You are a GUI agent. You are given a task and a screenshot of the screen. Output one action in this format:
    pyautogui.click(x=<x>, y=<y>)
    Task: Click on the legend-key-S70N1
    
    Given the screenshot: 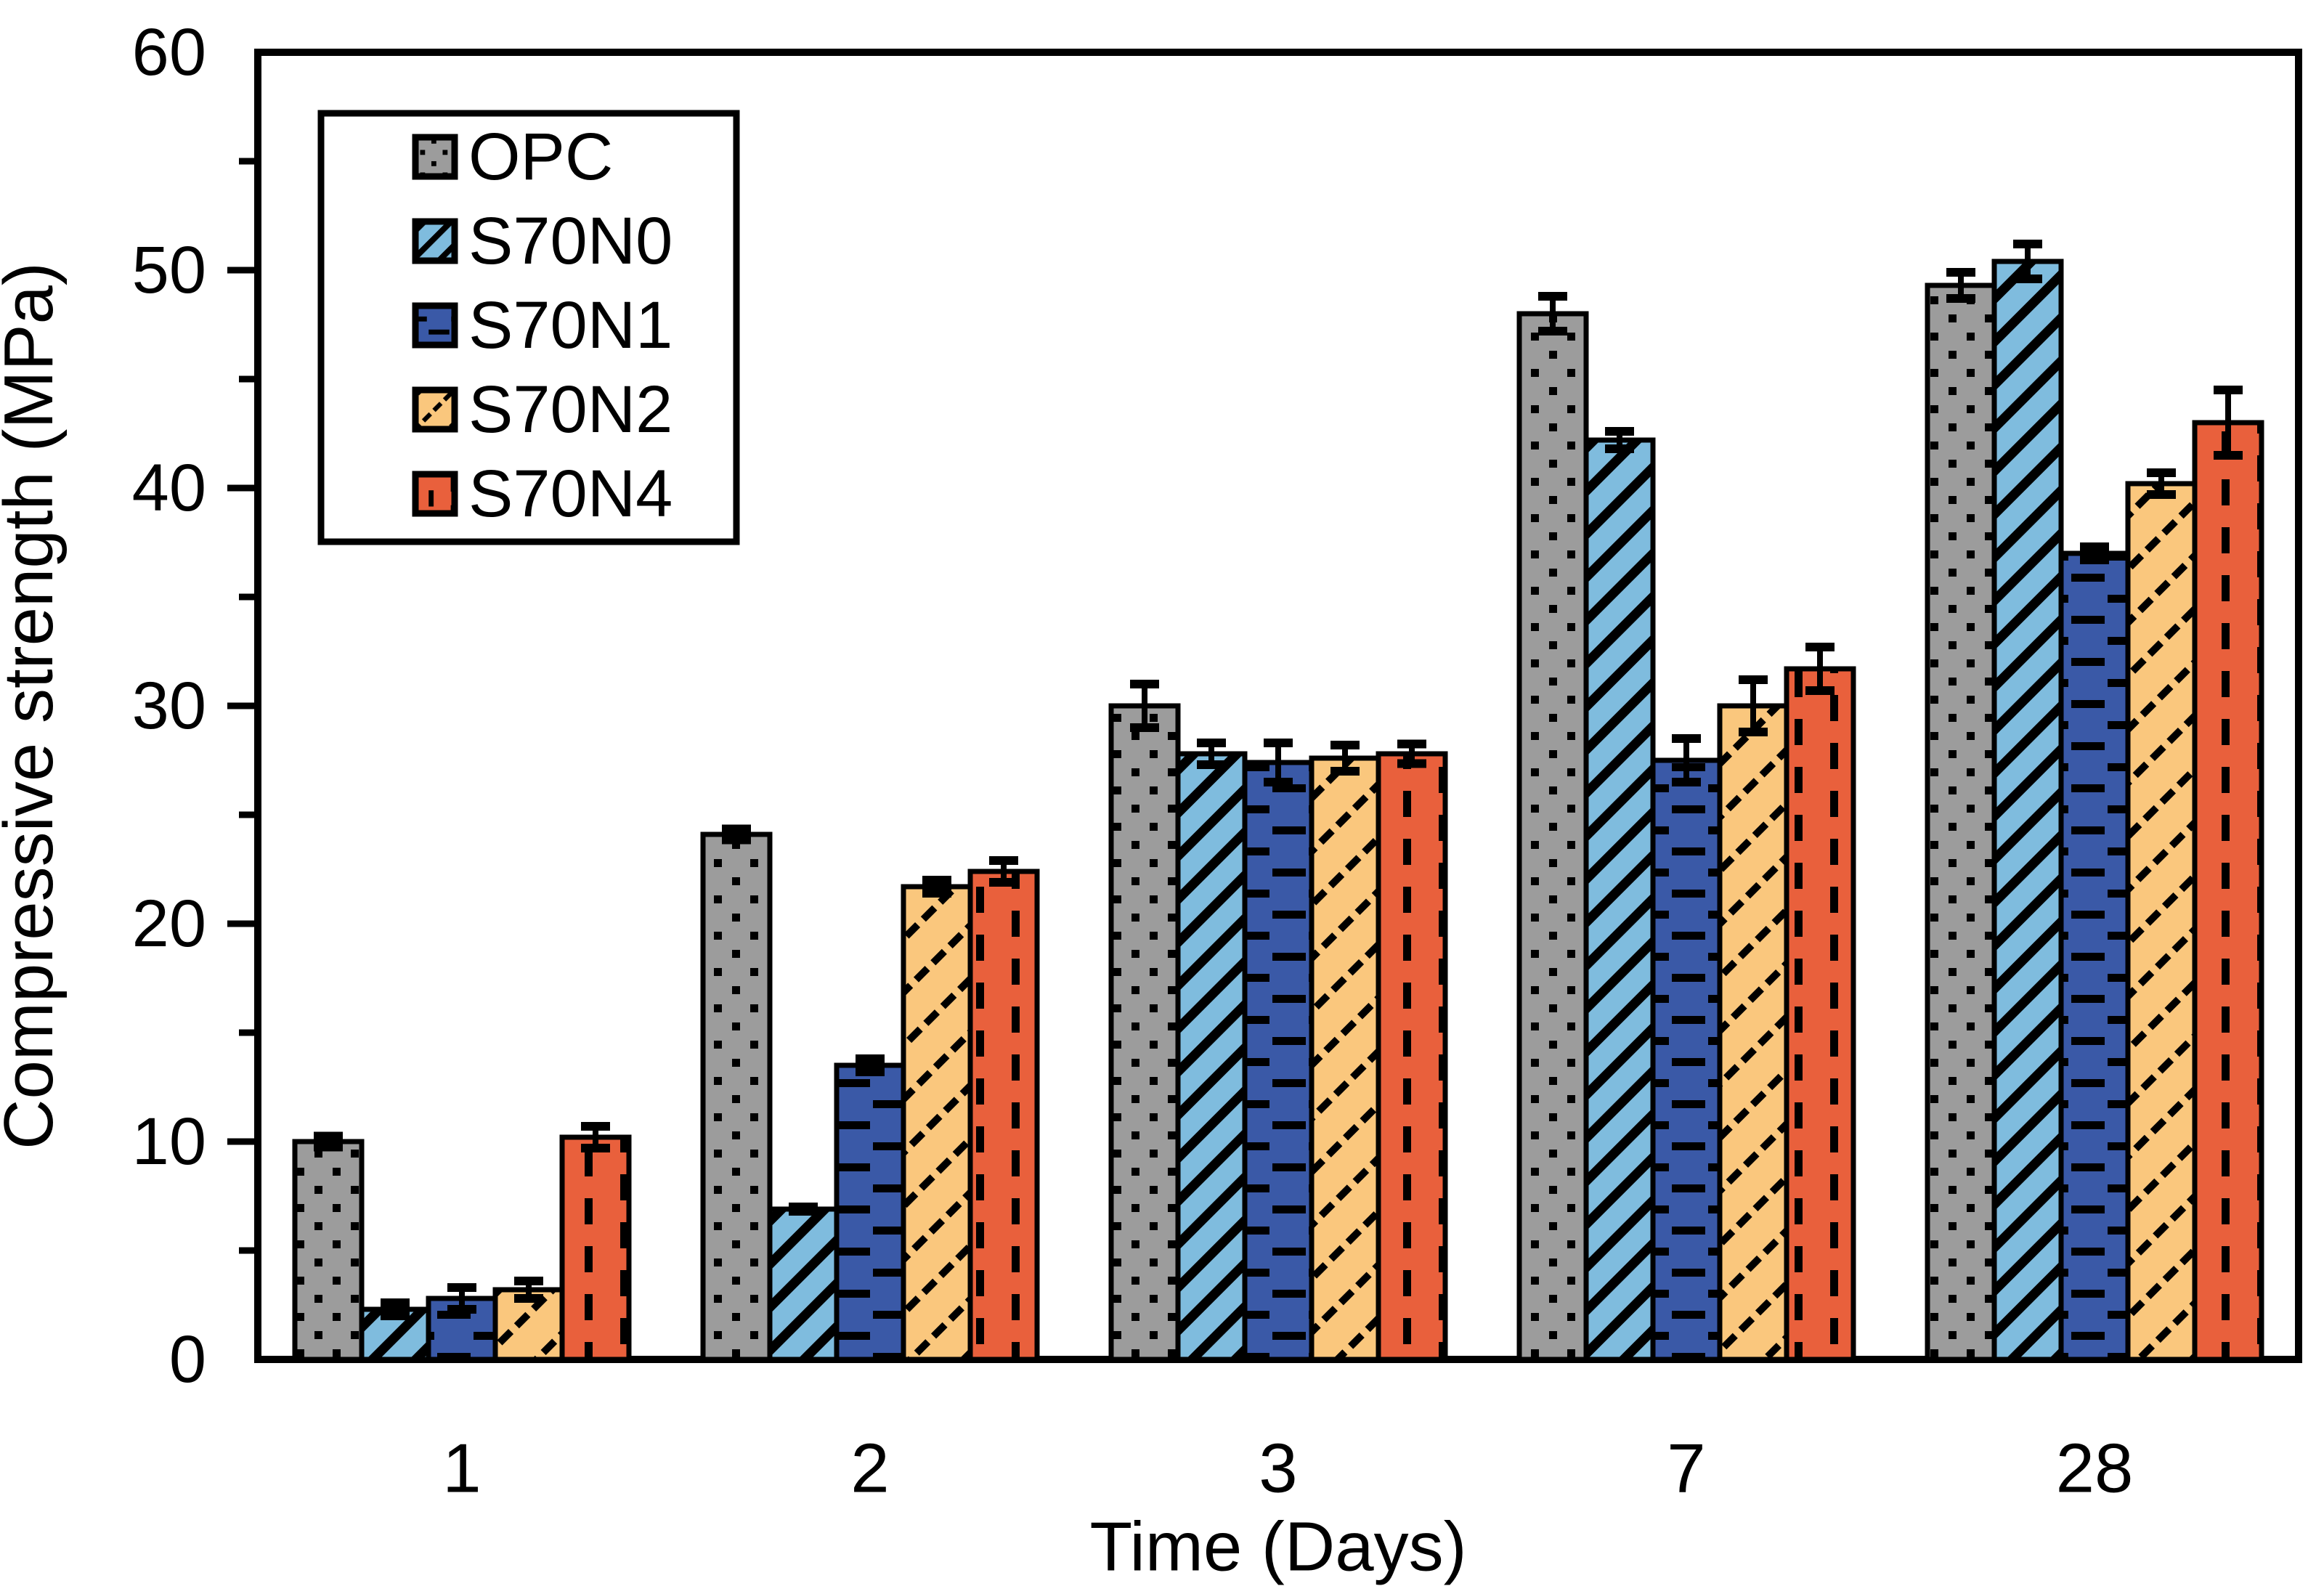 What is the action you would take?
    pyautogui.click(x=435, y=325)
    